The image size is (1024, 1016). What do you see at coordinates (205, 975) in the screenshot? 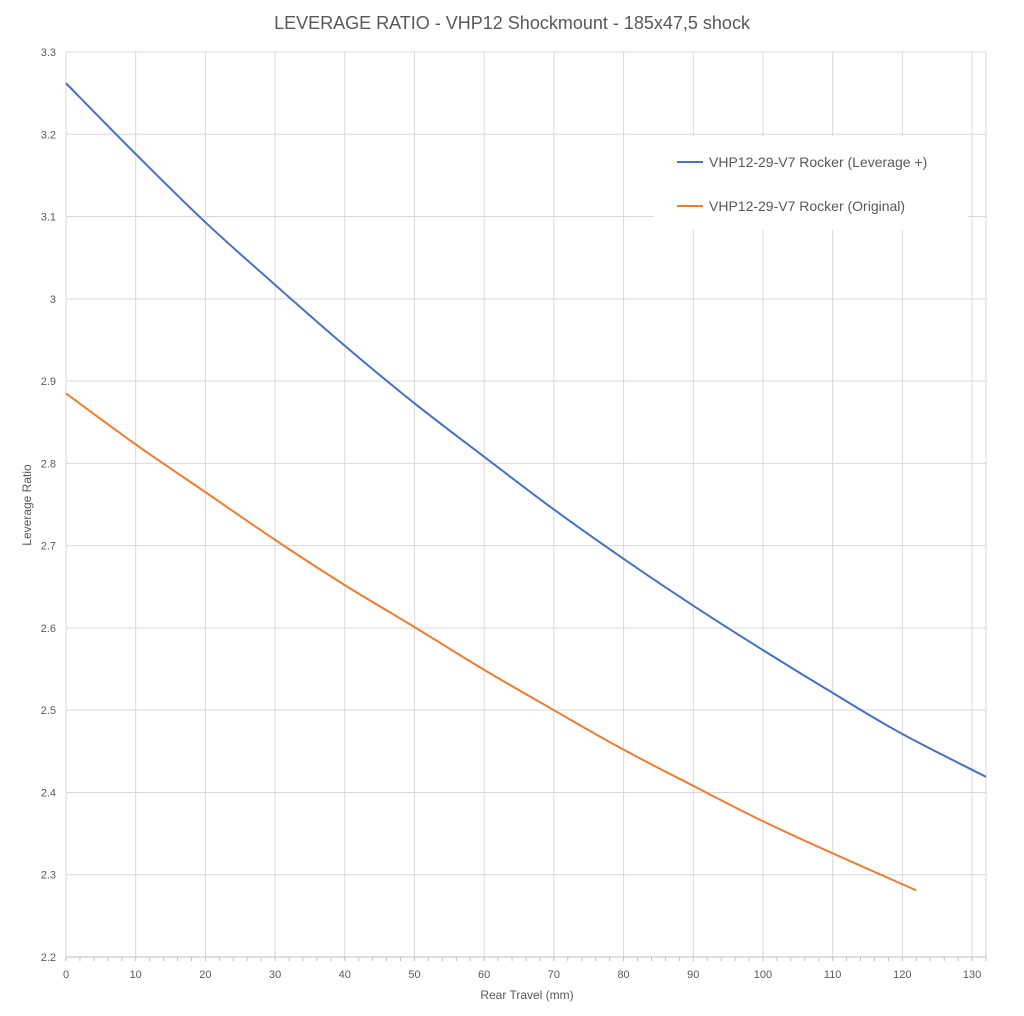
I see `x-tick-label: 20` at bounding box center [205, 975].